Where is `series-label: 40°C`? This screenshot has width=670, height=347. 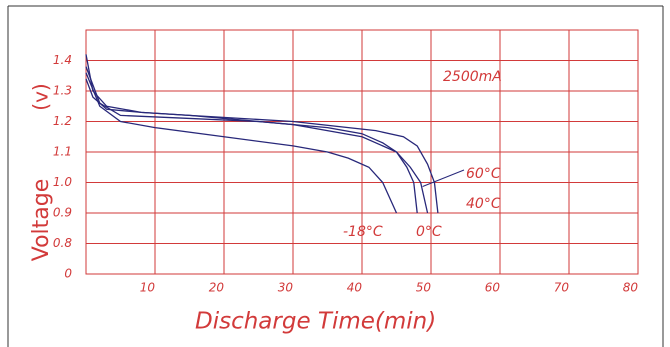 series-label: 40°C is located at coordinates (483, 204).